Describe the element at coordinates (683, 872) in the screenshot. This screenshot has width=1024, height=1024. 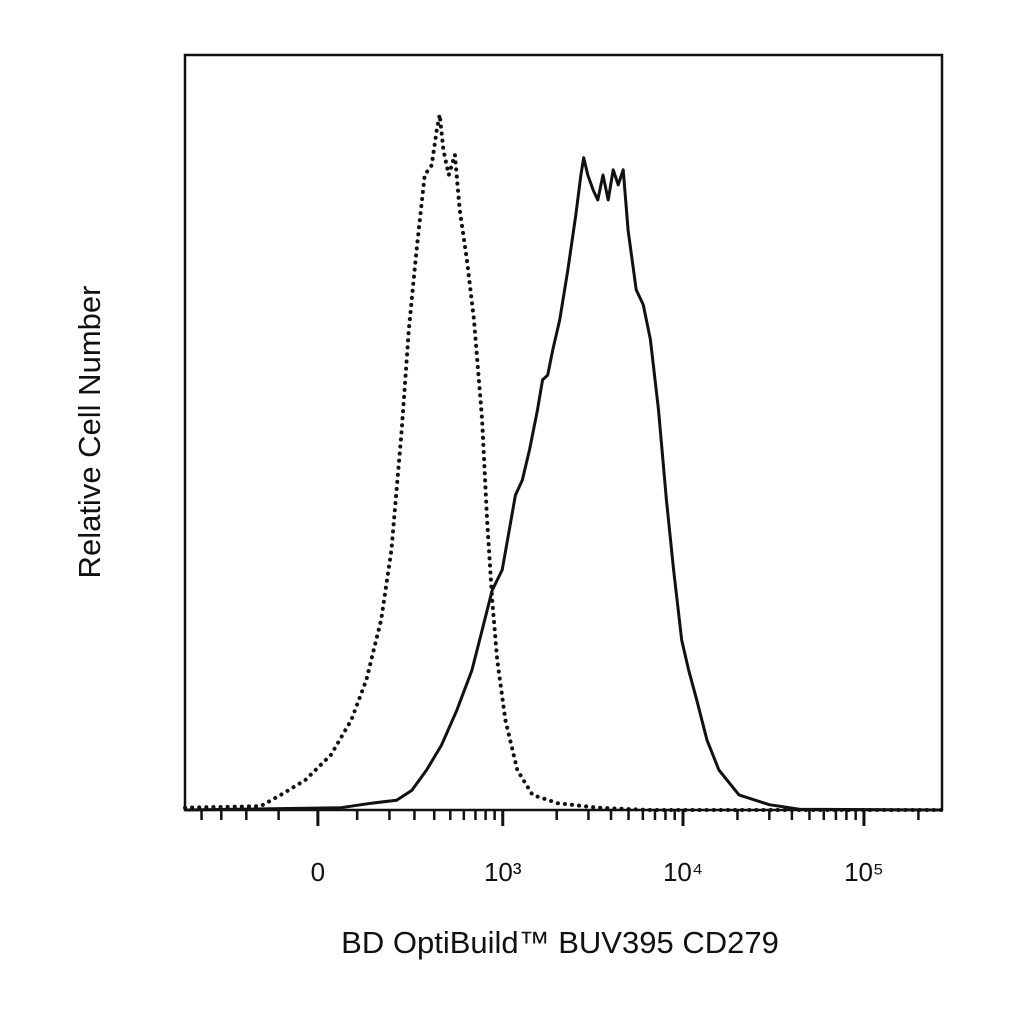
I see `x-tick-label: 10⁴` at that location.